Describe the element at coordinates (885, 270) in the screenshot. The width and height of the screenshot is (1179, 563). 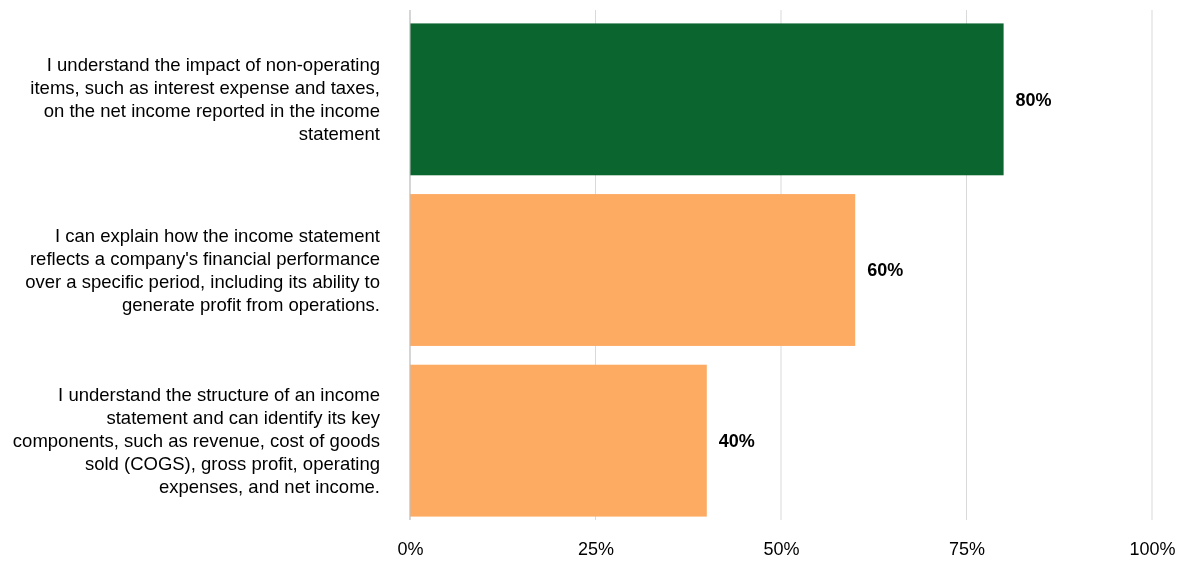
I see `data-label: 60%` at that location.